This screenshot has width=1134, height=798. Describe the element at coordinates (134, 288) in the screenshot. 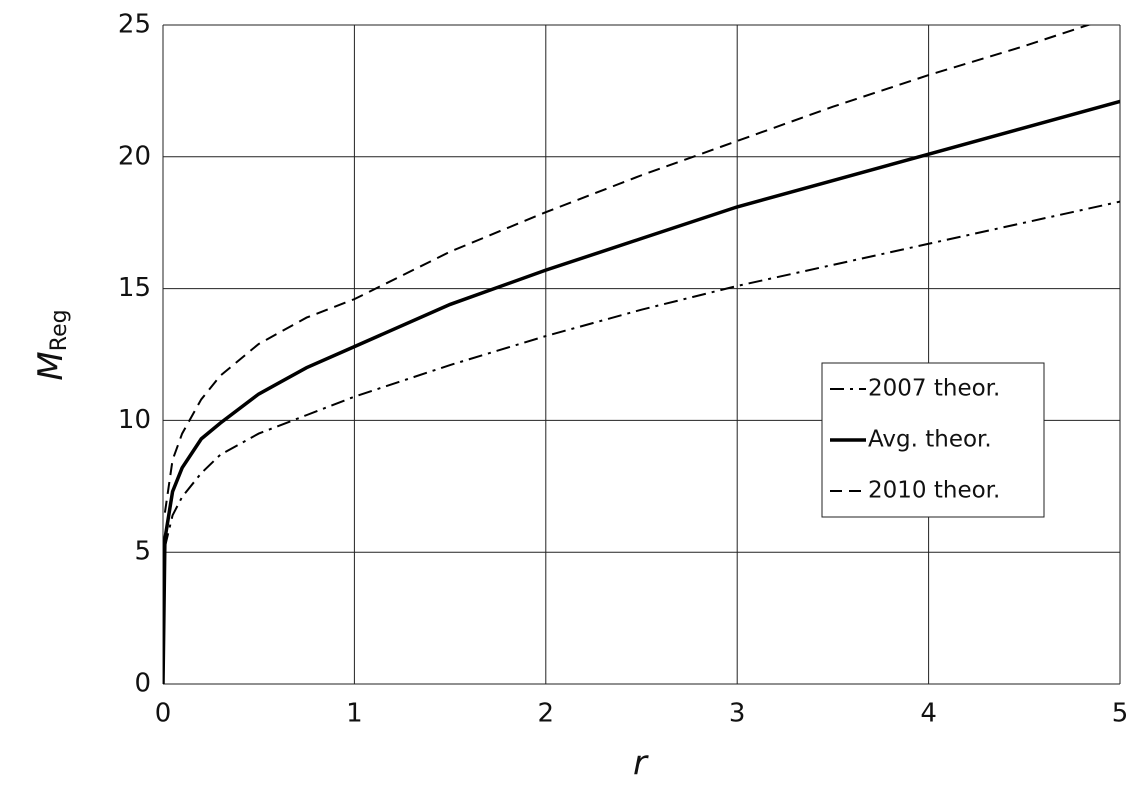

I see `y-tick-label: 15` at that location.